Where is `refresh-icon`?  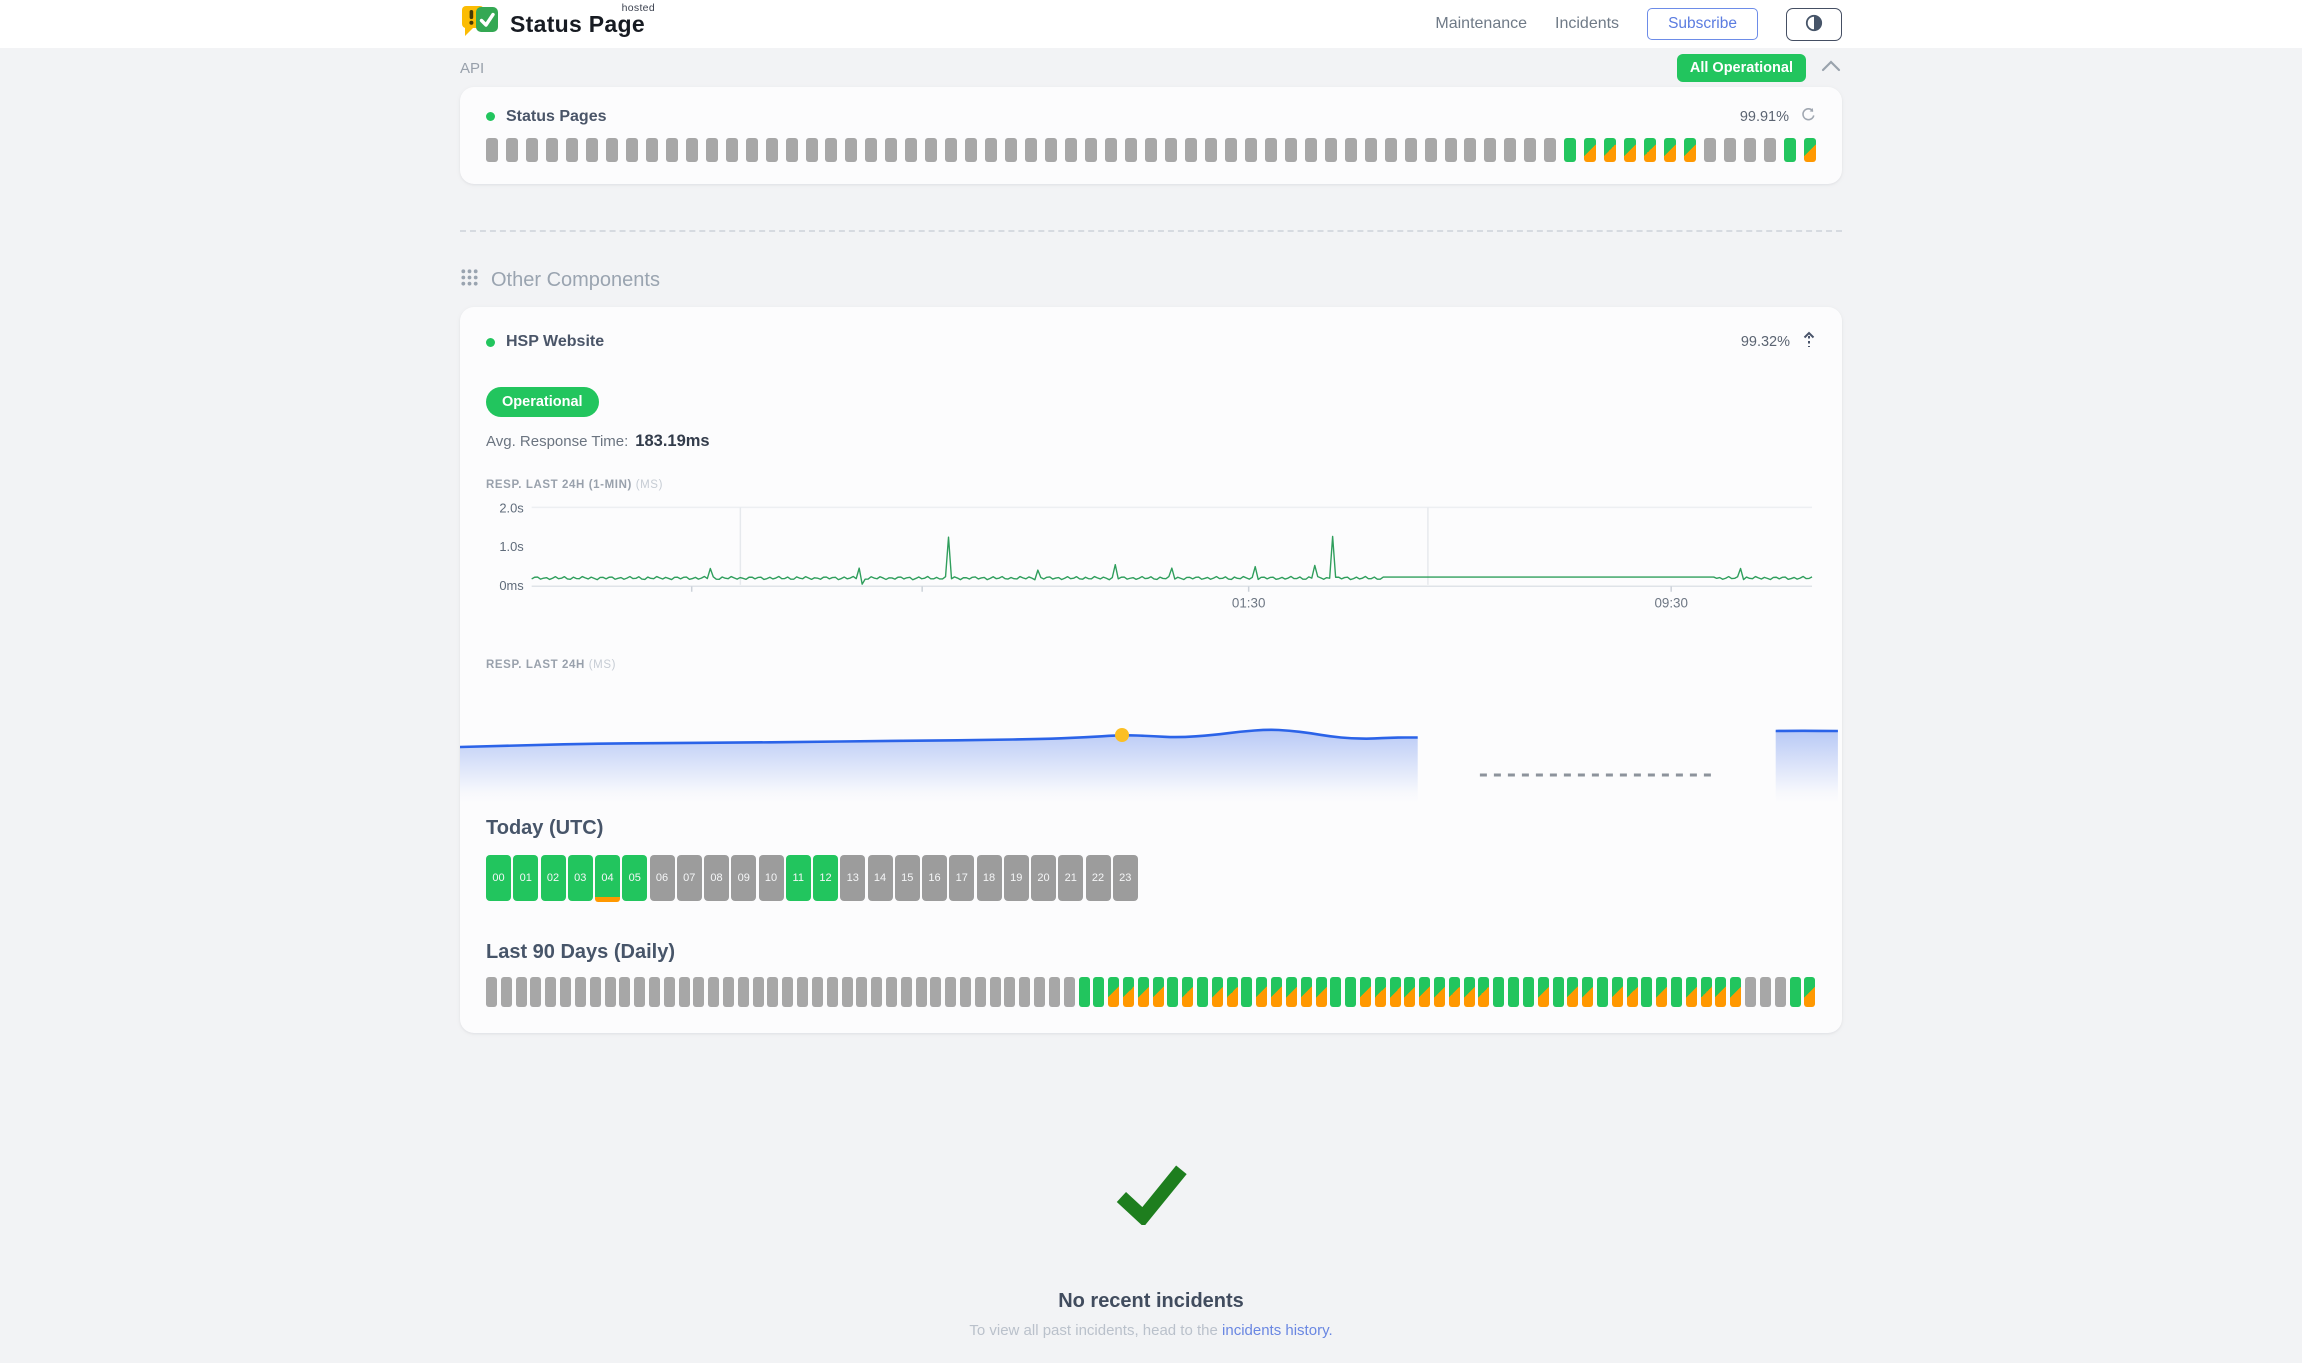 refresh-icon is located at coordinates (1808, 116).